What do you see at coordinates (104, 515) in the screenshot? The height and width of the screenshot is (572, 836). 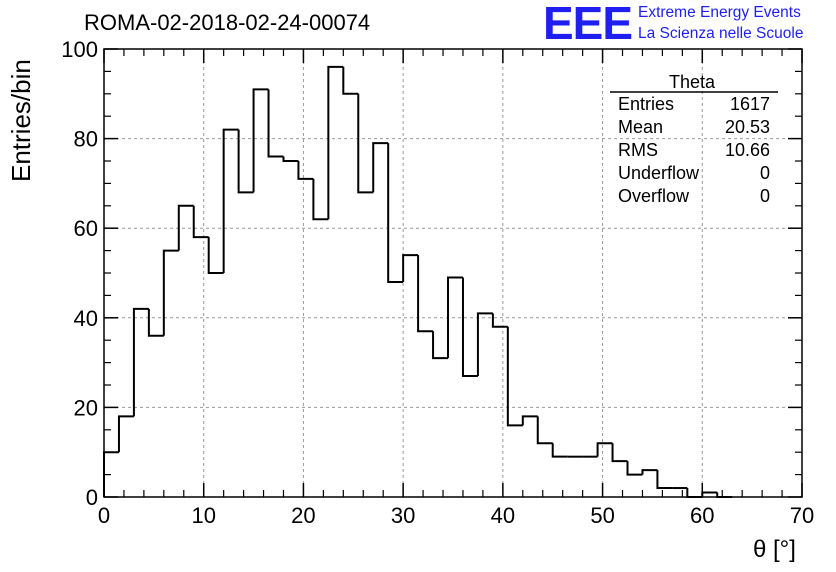 I see `x-tick-label: 0` at bounding box center [104, 515].